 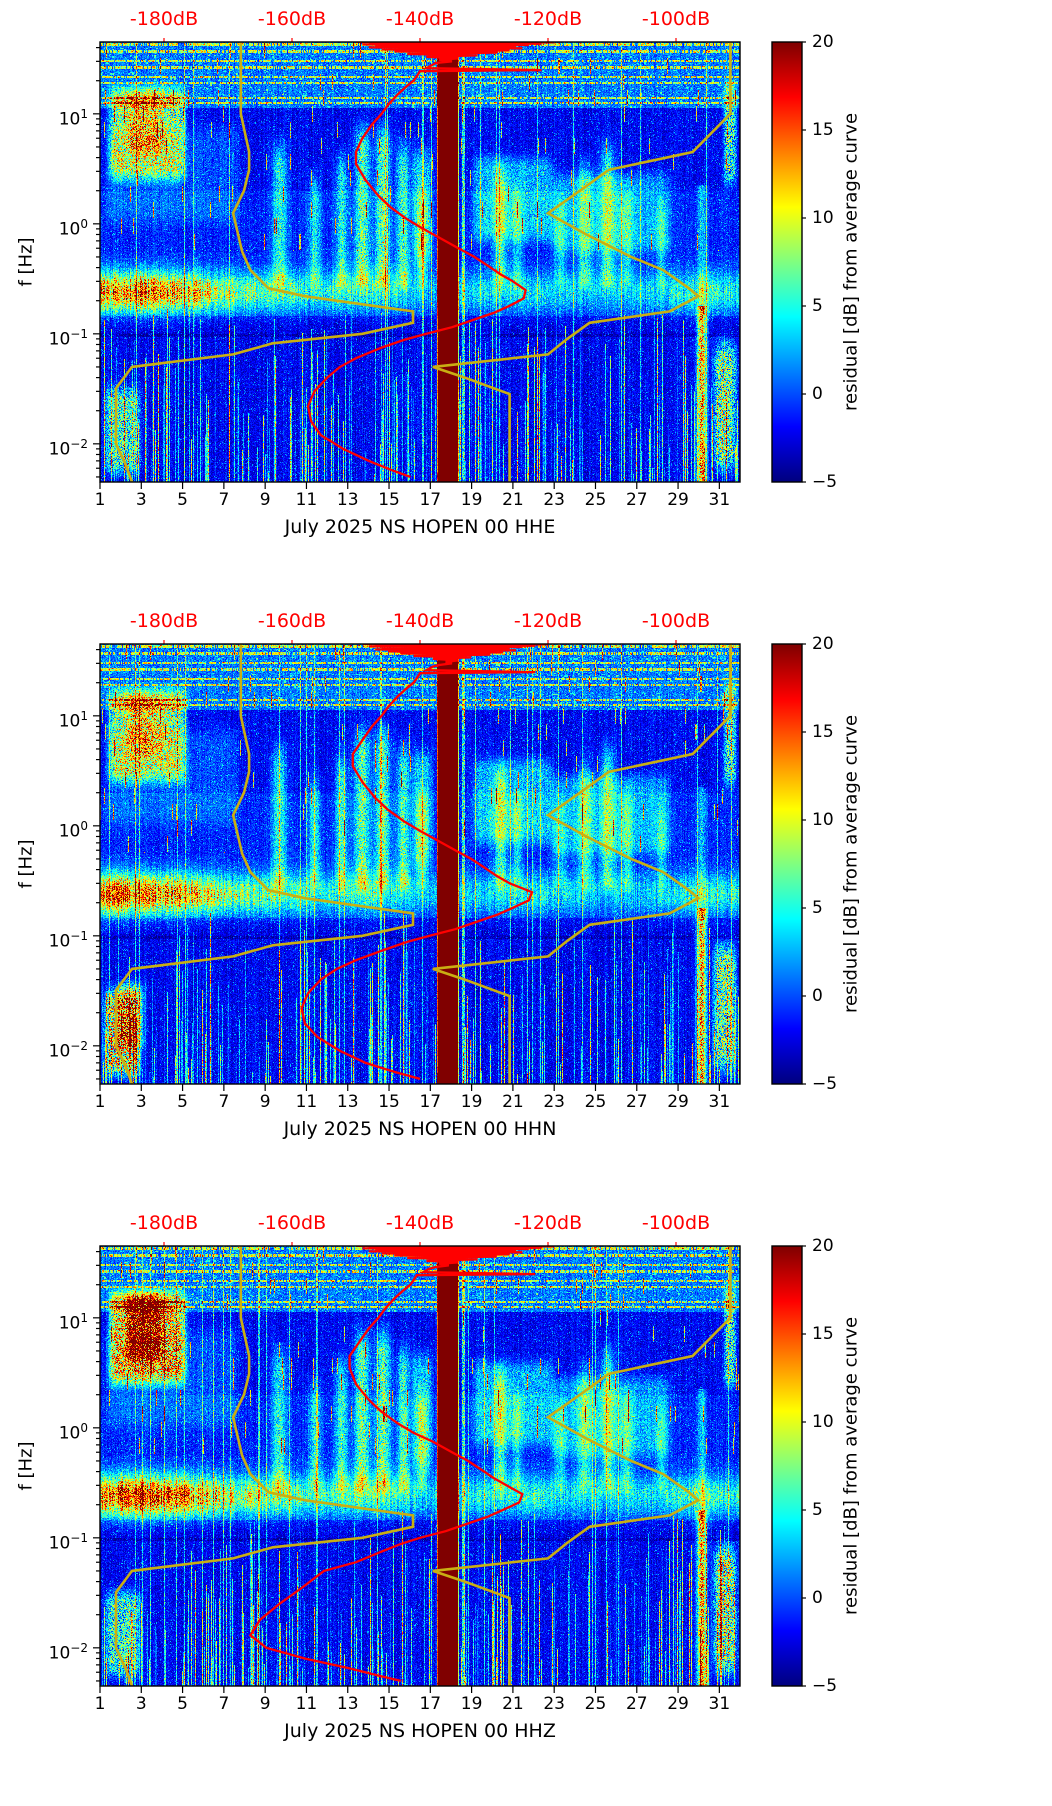 What do you see at coordinates (420, 262) in the screenshot?
I see `spectrogram-canvas-HHE` at bounding box center [420, 262].